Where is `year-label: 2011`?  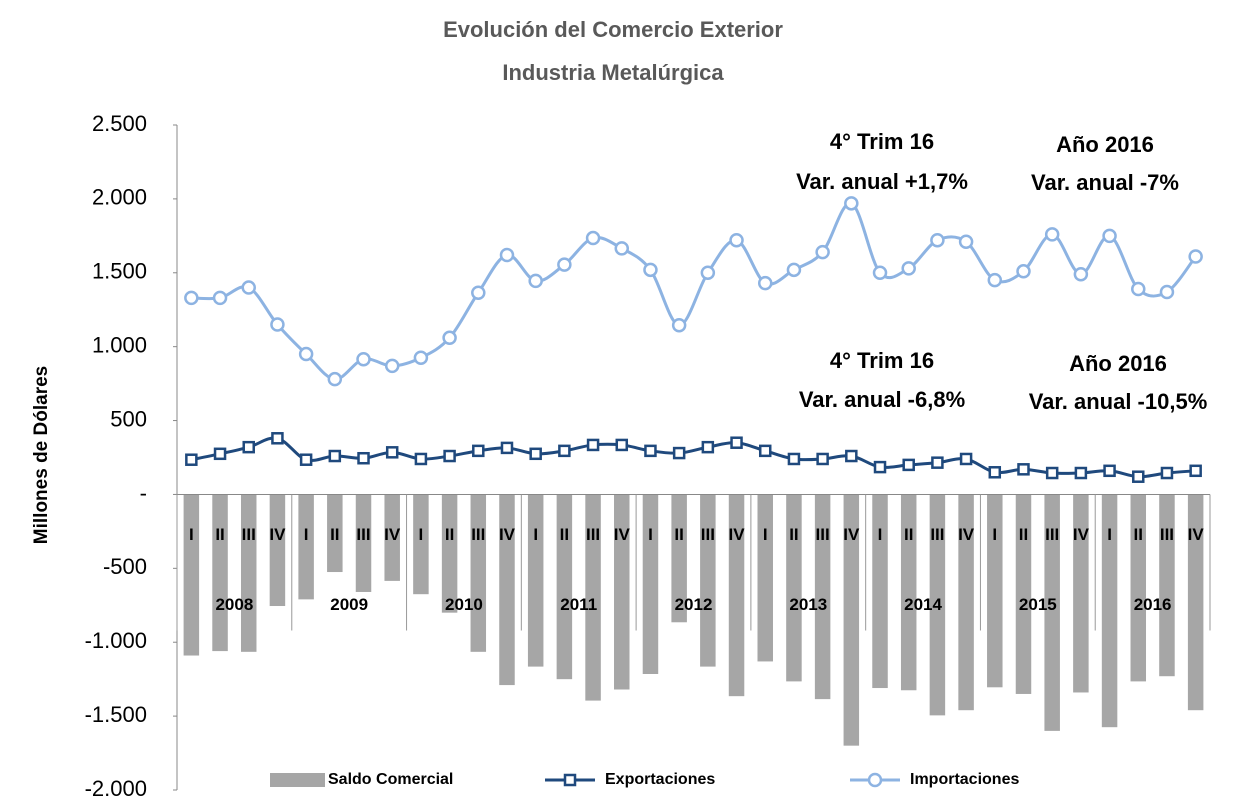
year-label: 2011 is located at coordinates (578, 604).